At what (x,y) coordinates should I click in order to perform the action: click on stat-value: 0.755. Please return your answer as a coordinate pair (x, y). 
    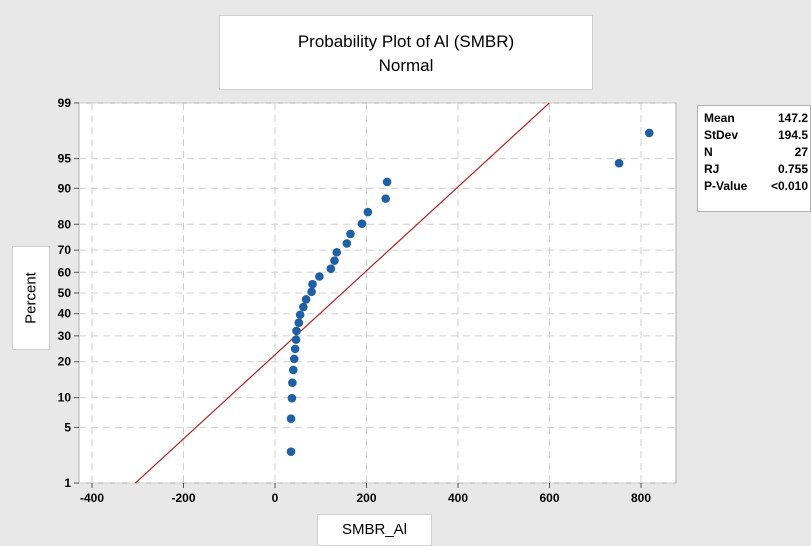
    Looking at the image, I should click on (792, 169).